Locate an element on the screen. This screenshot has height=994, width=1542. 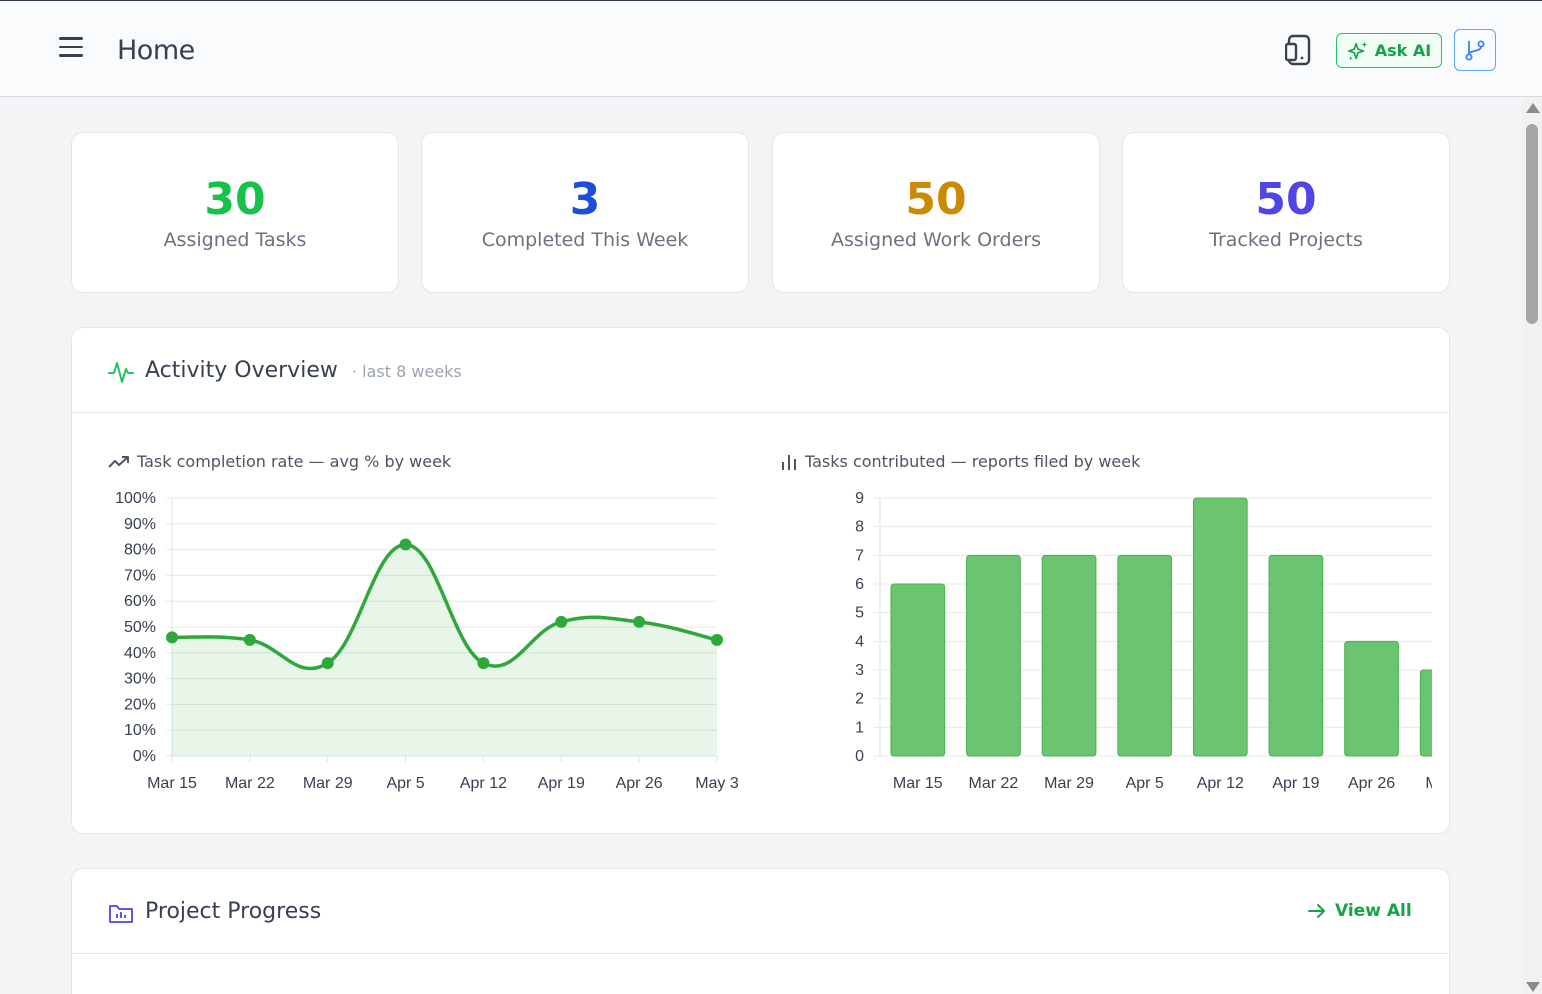
project-progress-title: Project Progress is located at coordinates (233, 911).